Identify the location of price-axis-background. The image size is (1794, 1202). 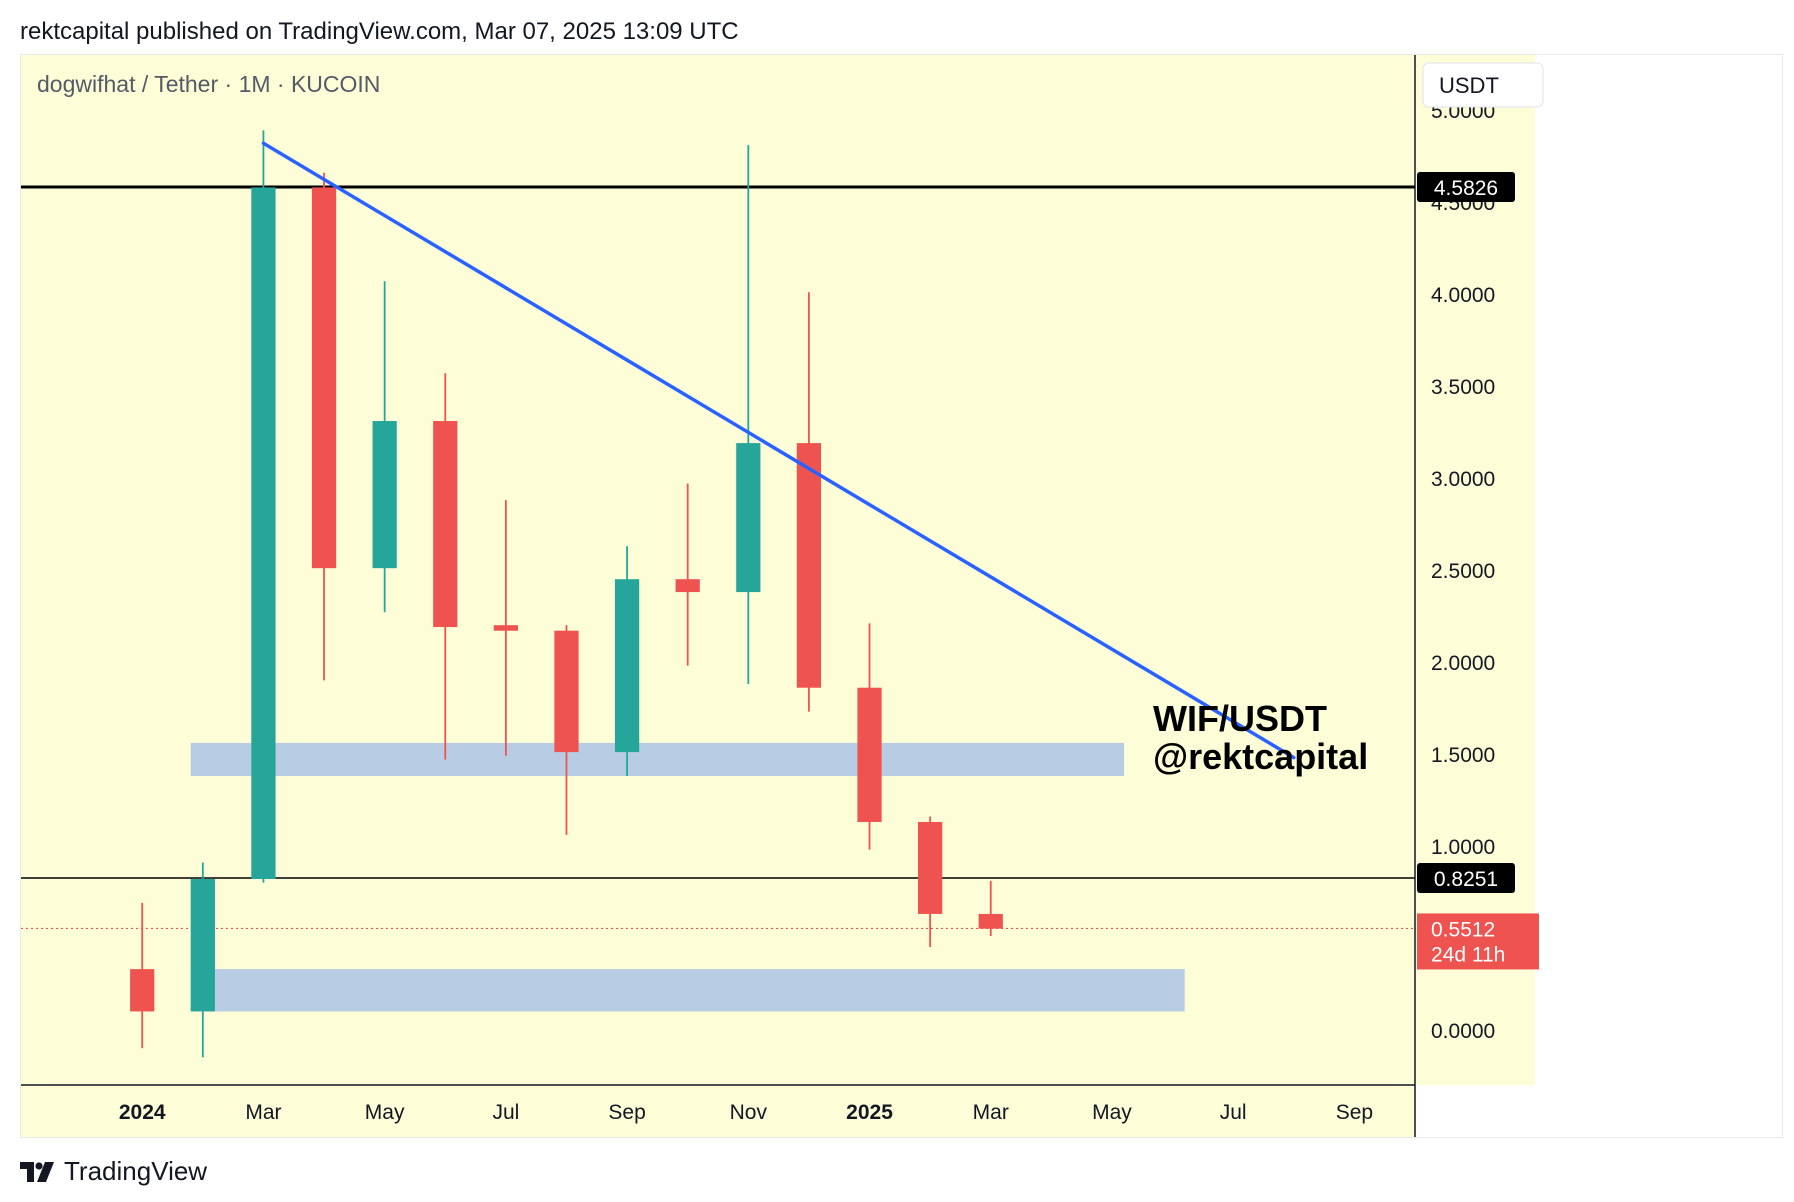
(1475, 570).